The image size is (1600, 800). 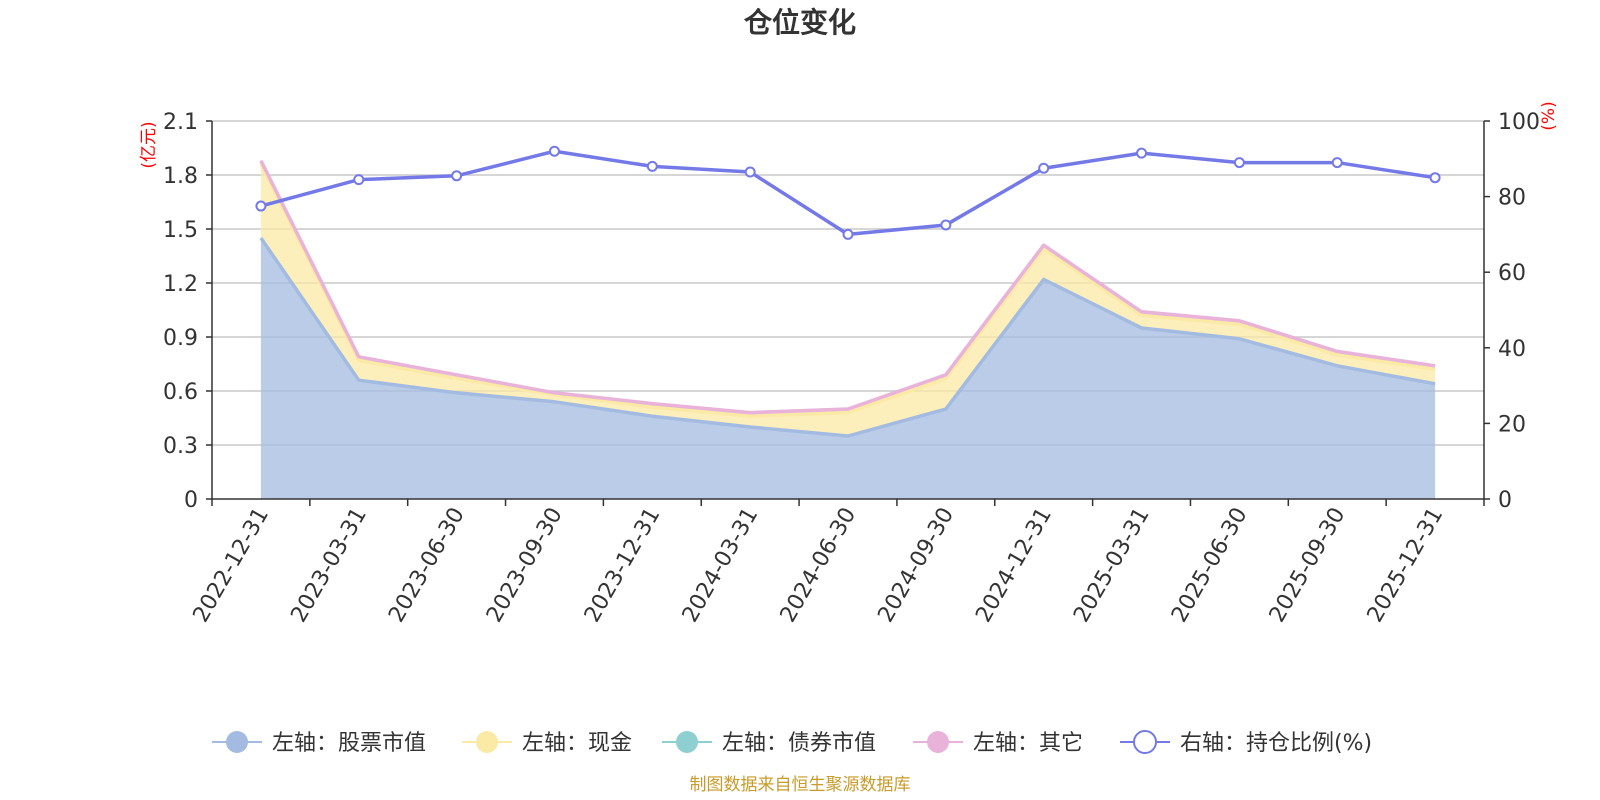 What do you see at coordinates (329, 565) in the screenshot?
I see `x-tick-label: 2023-03-31` at bounding box center [329, 565].